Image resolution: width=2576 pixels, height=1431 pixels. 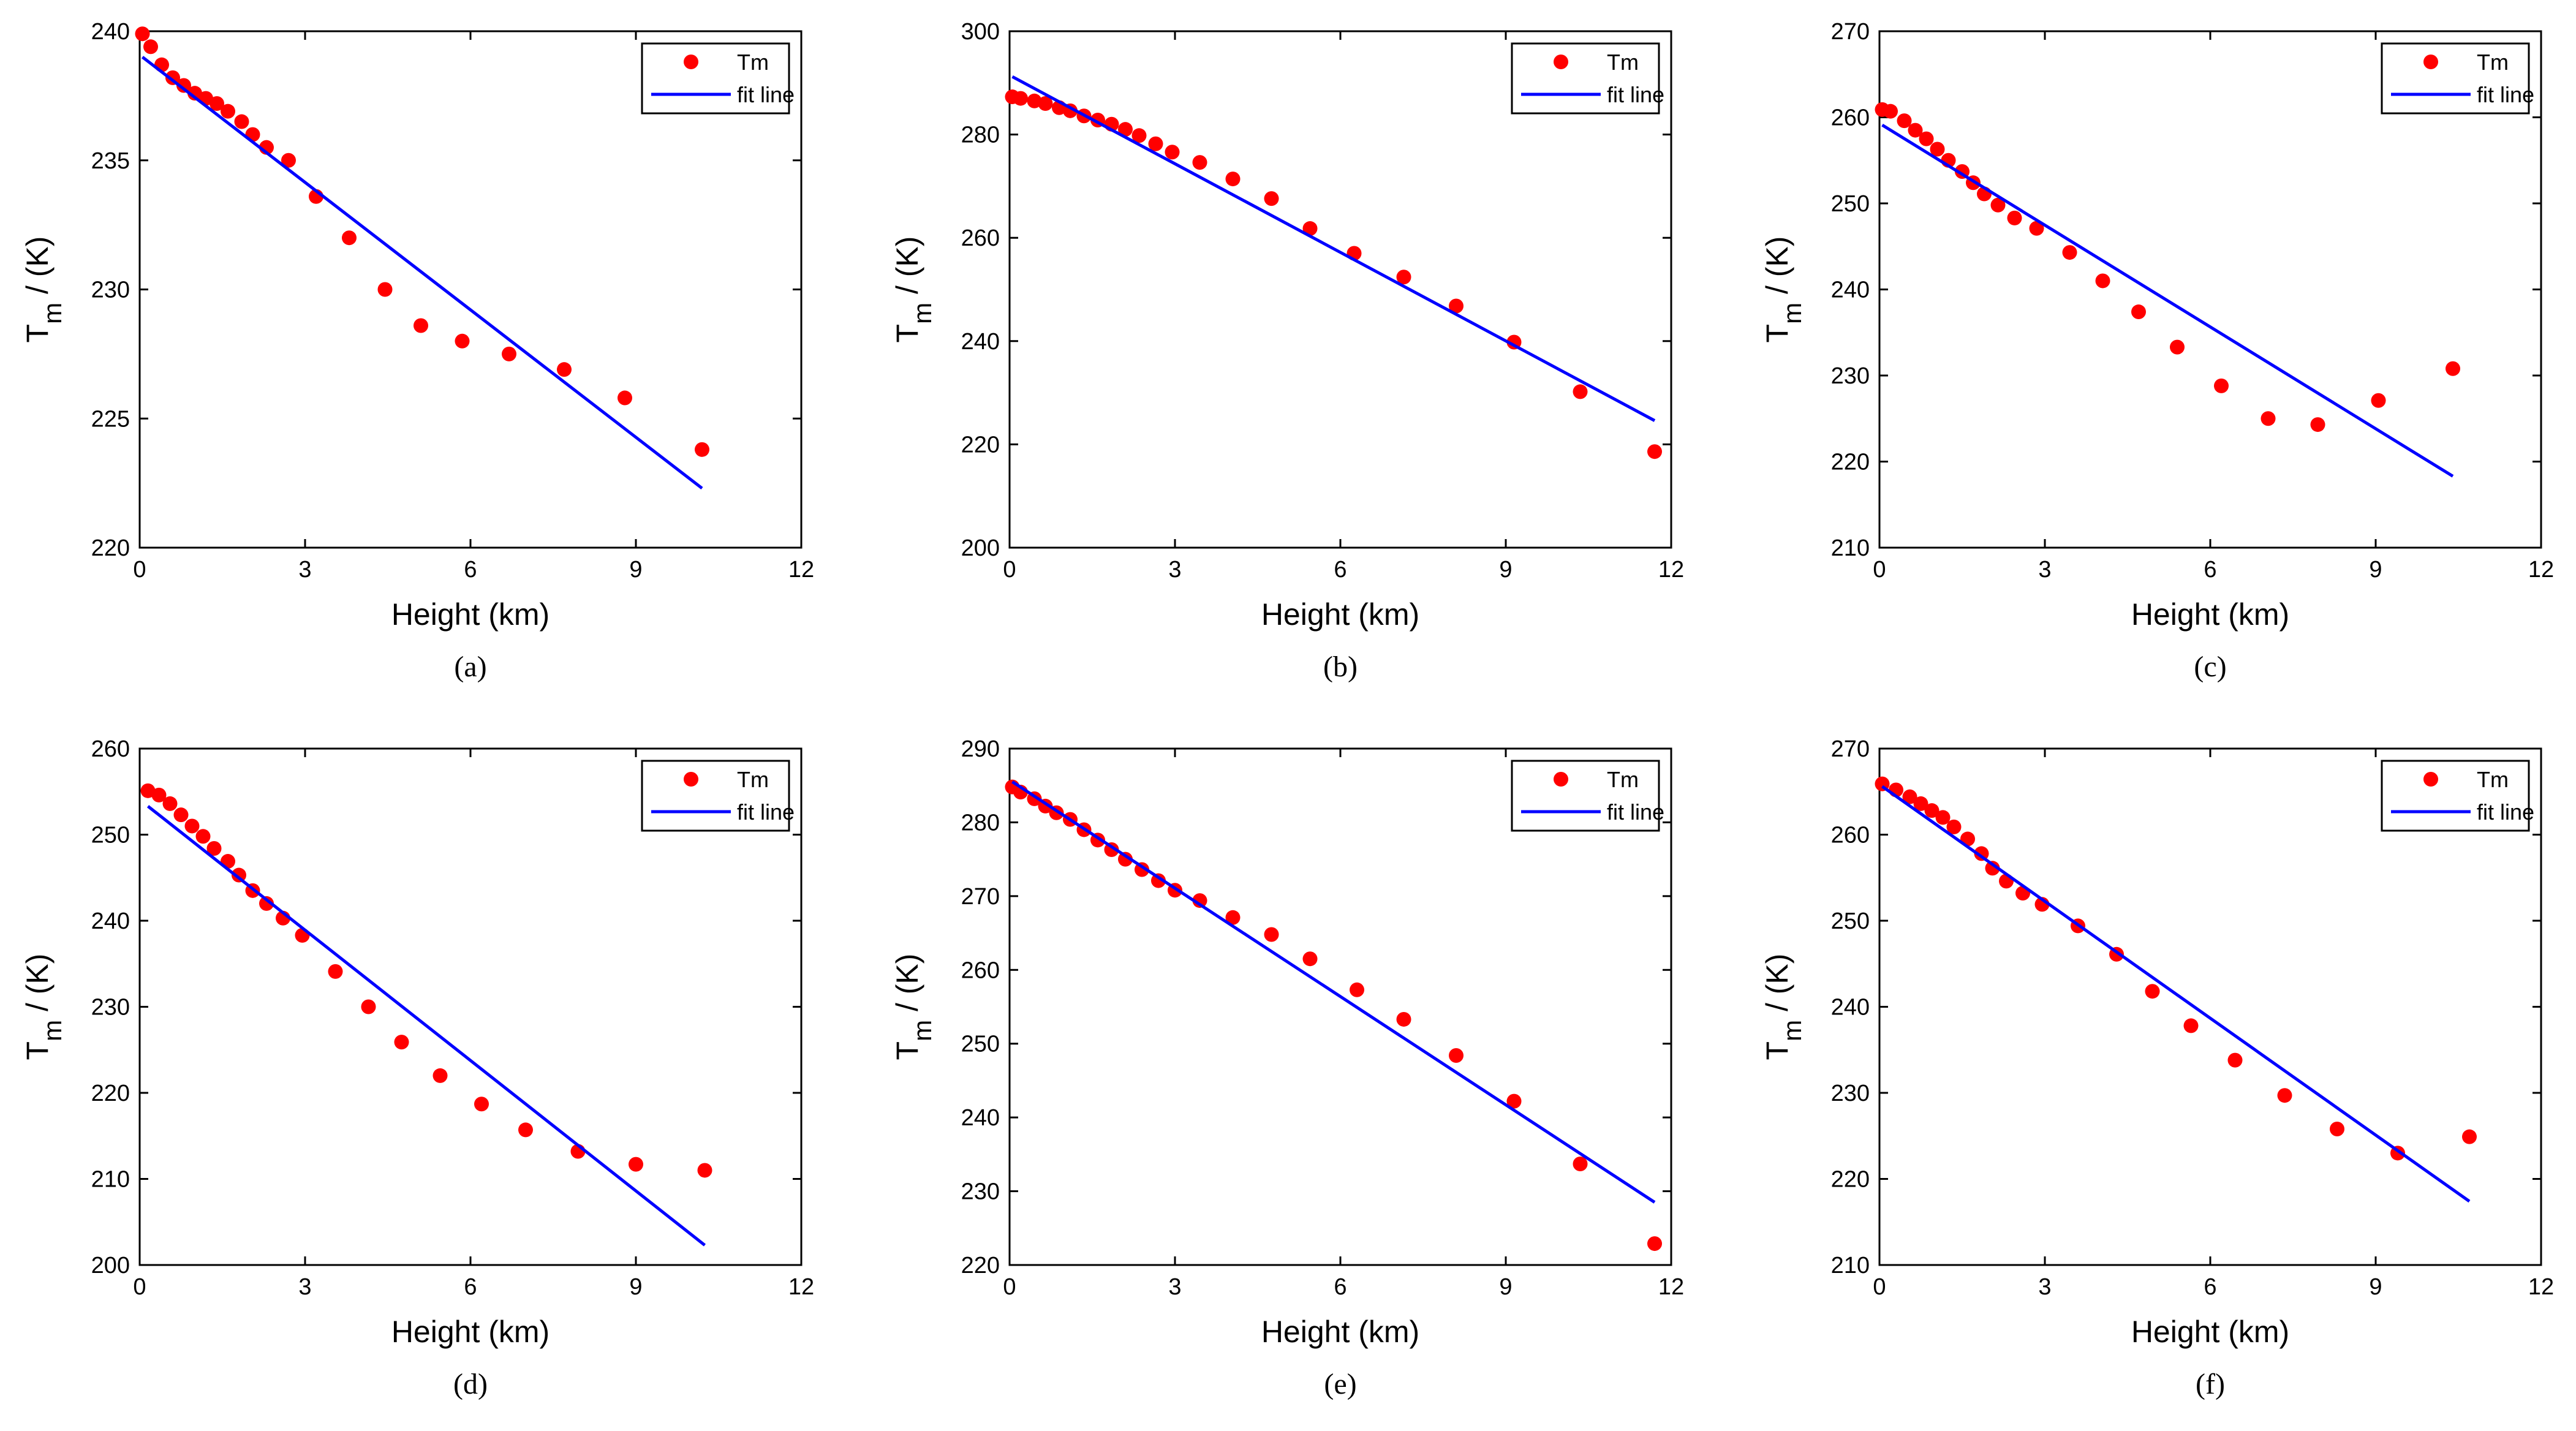 I want to click on panel-label: (c), so click(x=2210, y=667).